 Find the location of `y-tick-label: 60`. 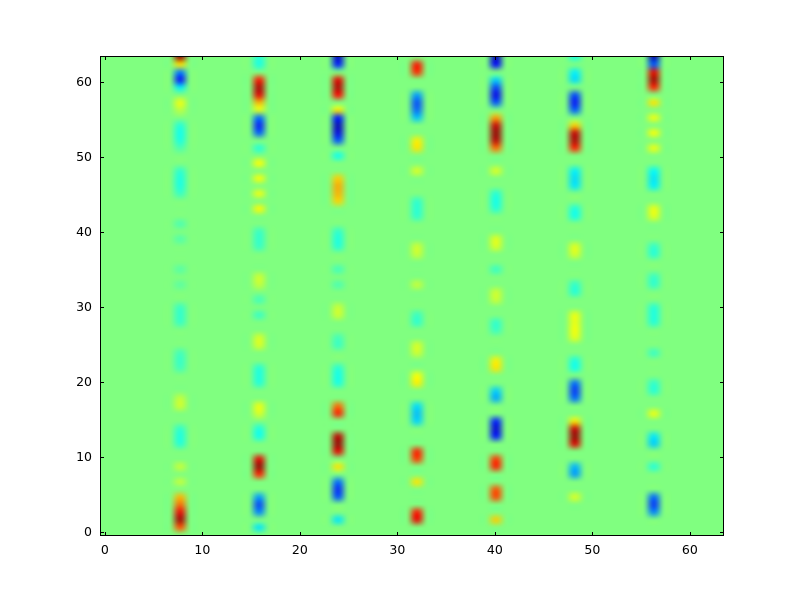

y-tick-label: 60 is located at coordinates (84, 81).